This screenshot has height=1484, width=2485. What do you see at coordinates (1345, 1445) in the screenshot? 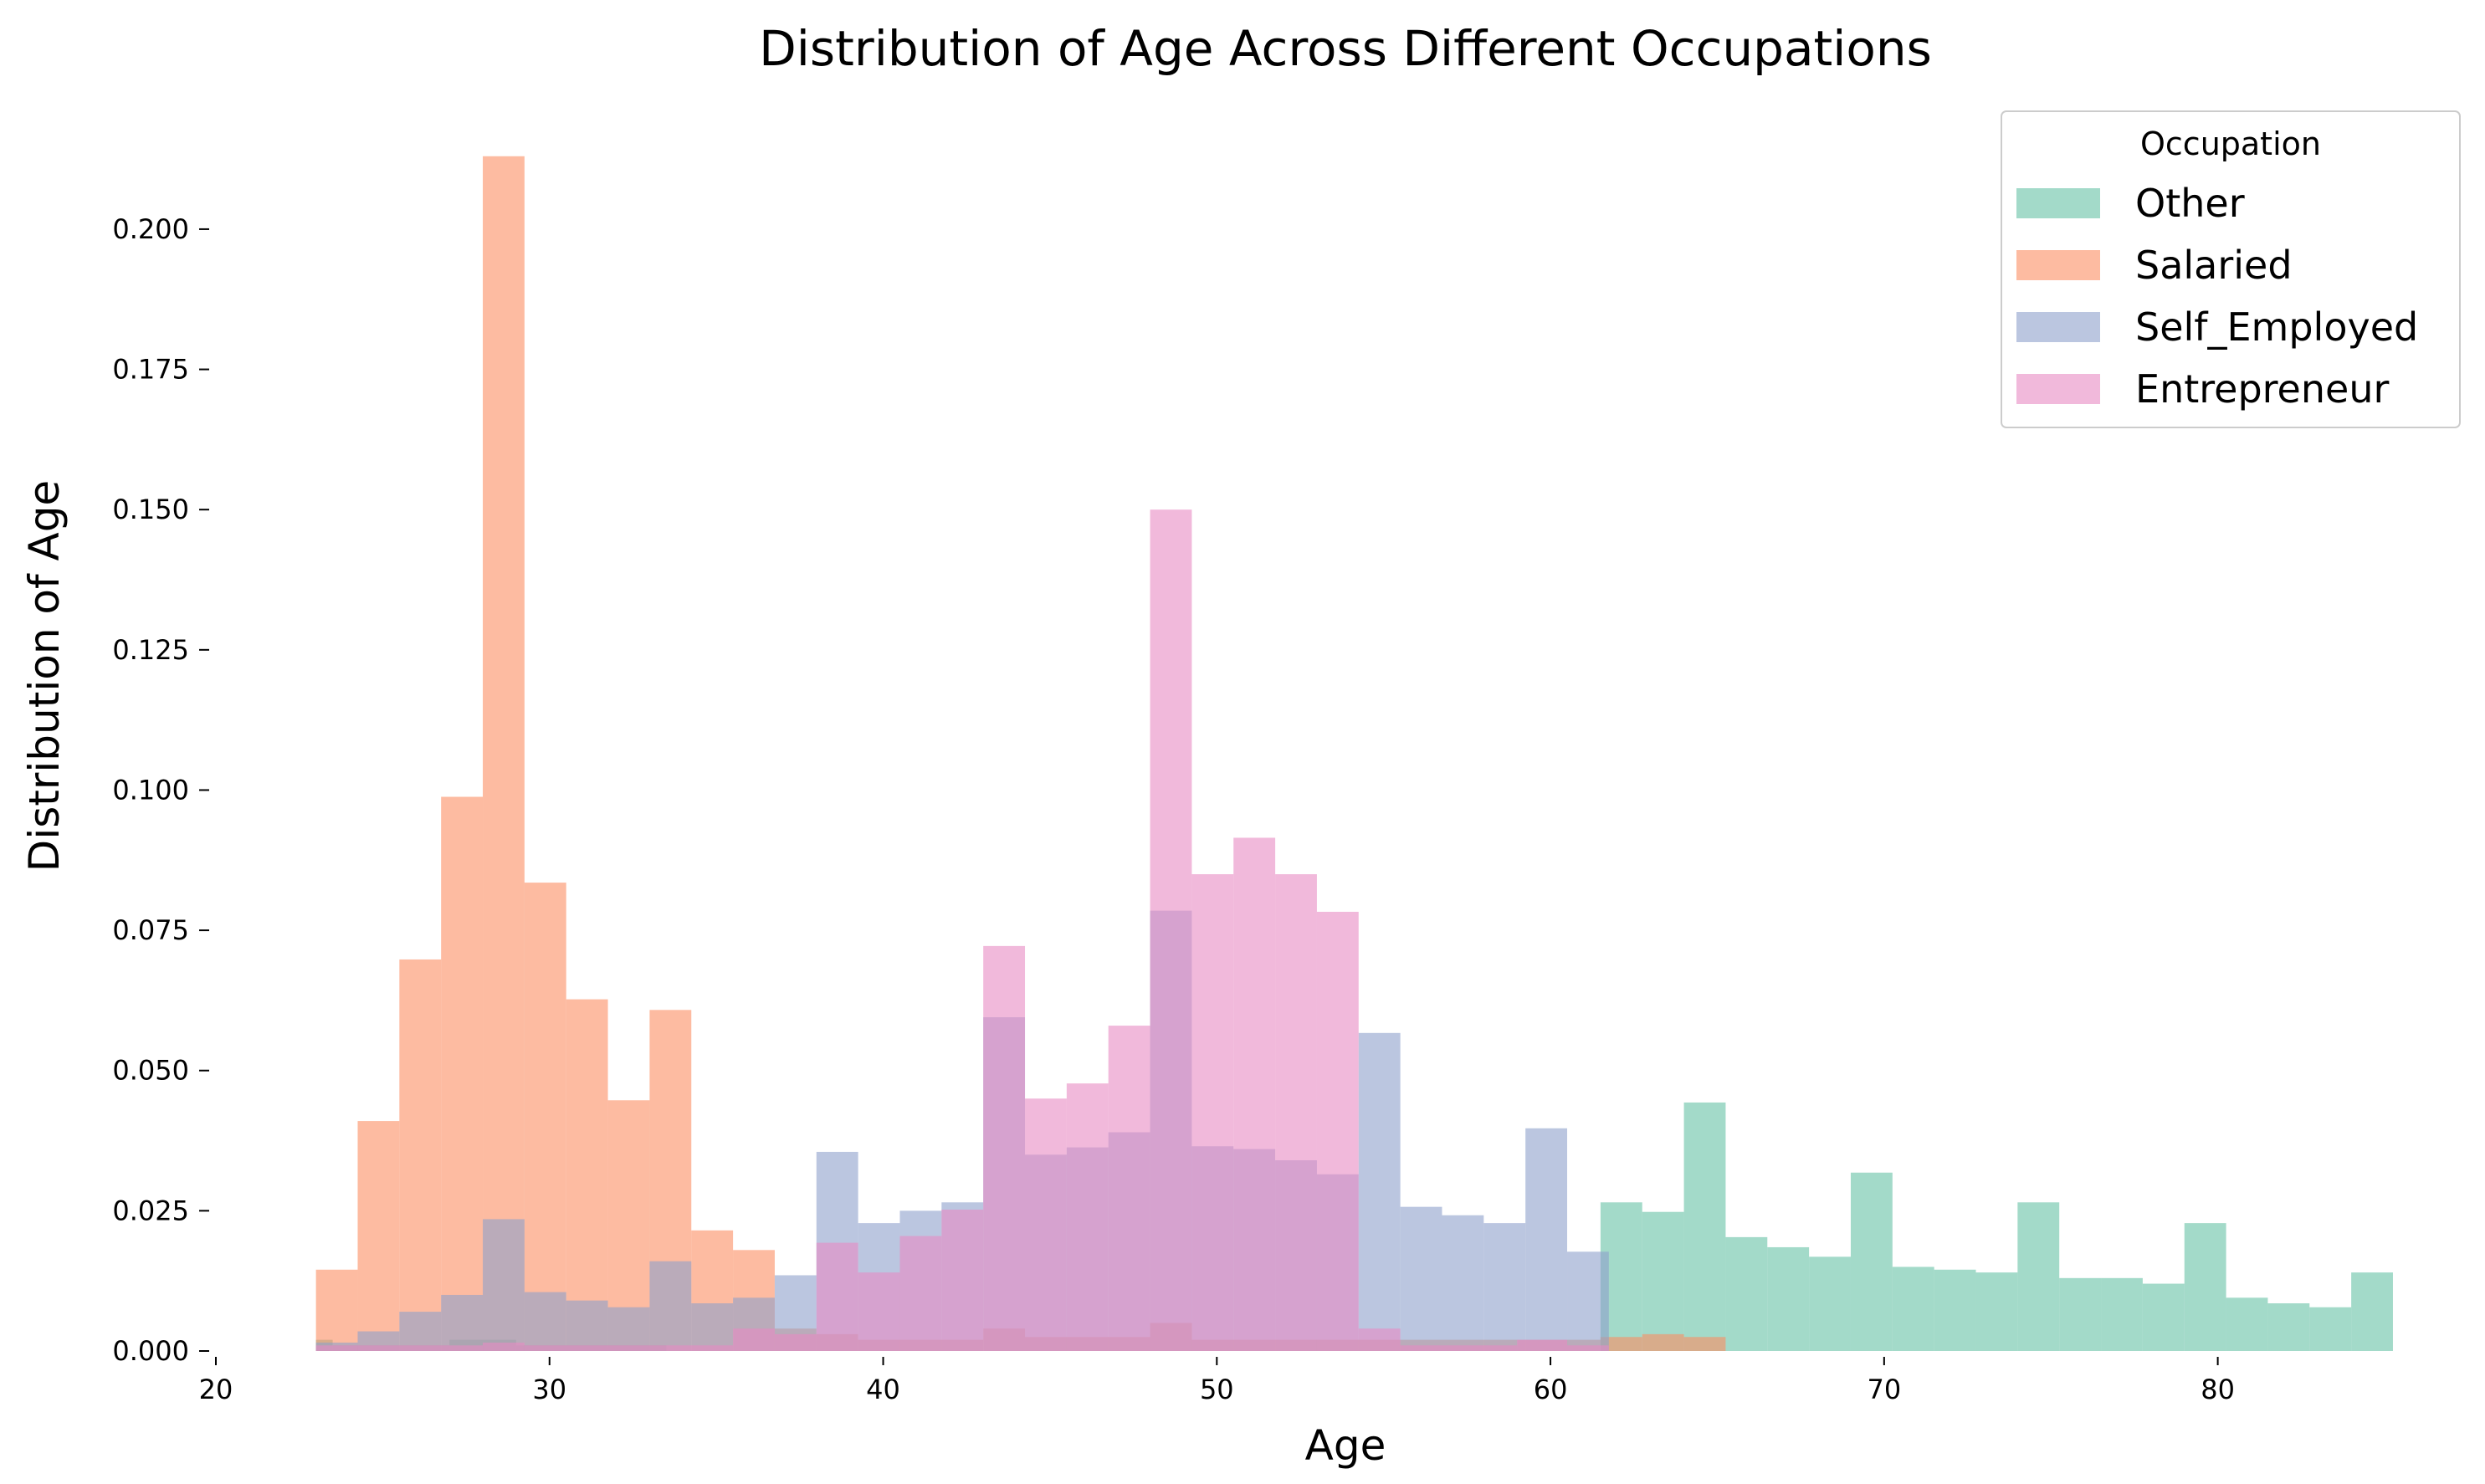
I see `x-axis-label: Age` at bounding box center [1345, 1445].